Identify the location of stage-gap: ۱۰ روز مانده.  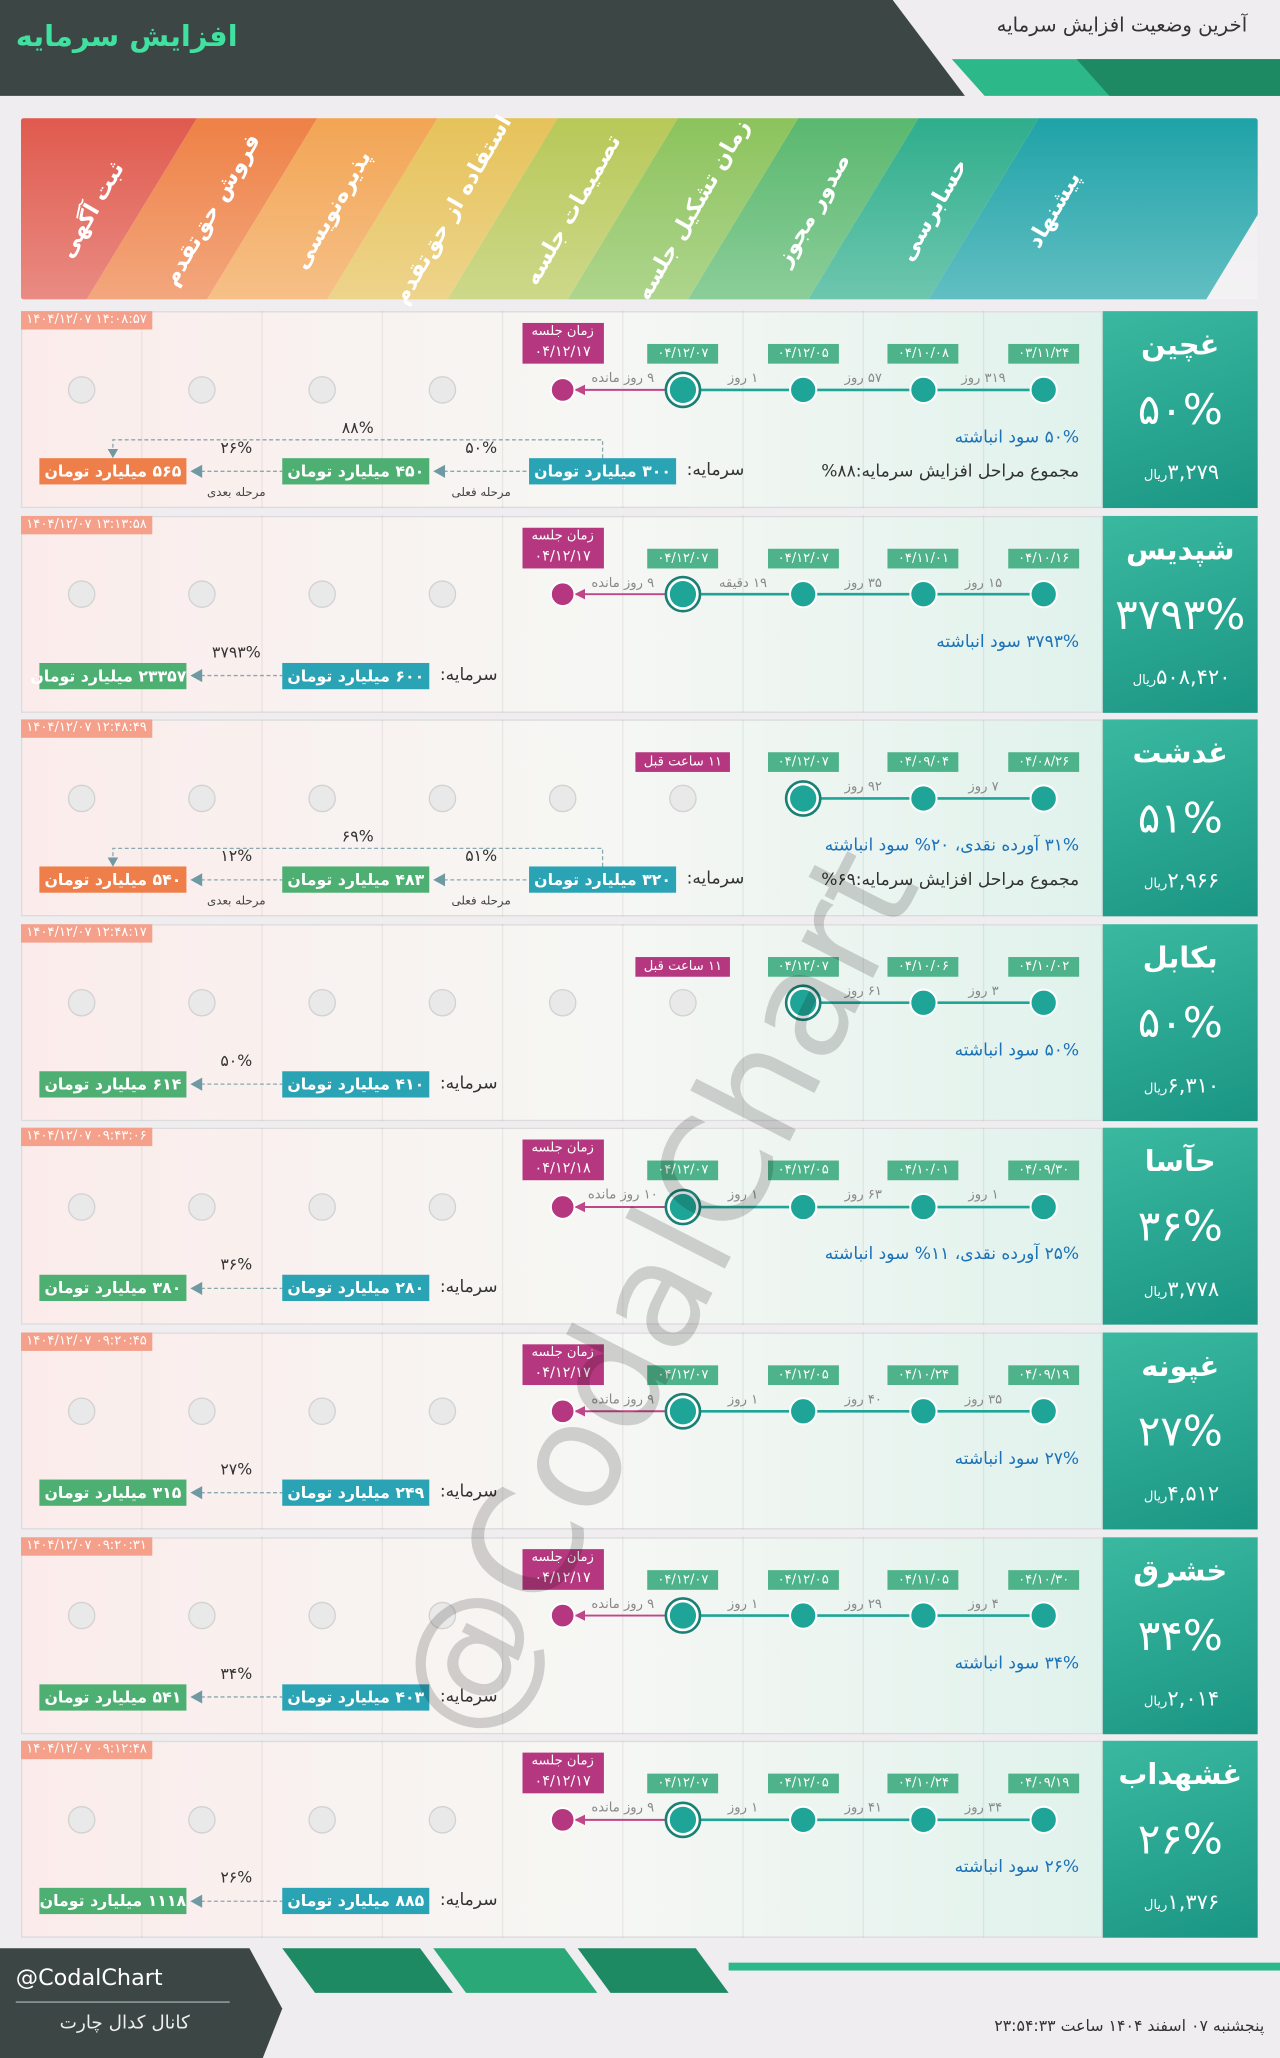
(622, 1196).